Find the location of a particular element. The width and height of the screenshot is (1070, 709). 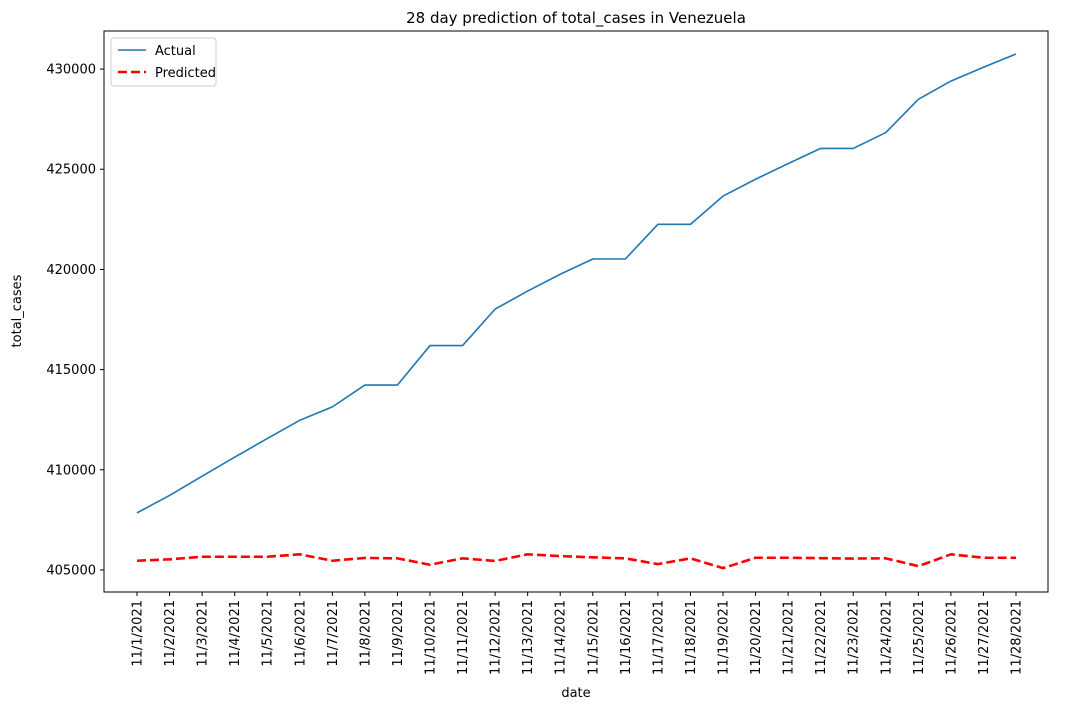

x-tick-label: 11/5/2021 is located at coordinates (268, 633).